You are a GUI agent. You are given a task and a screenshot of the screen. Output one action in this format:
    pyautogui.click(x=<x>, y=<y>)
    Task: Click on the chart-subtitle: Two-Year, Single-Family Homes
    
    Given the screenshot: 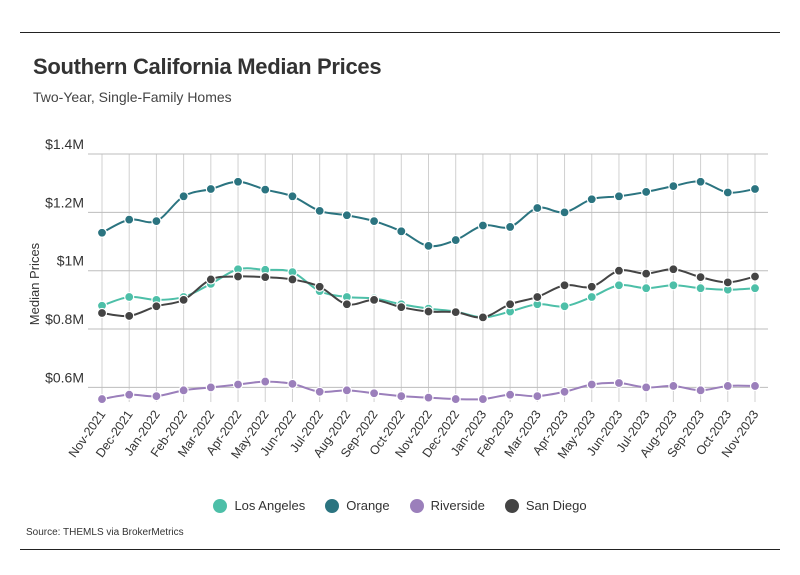 What is the action you would take?
    pyautogui.click(x=132, y=97)
    